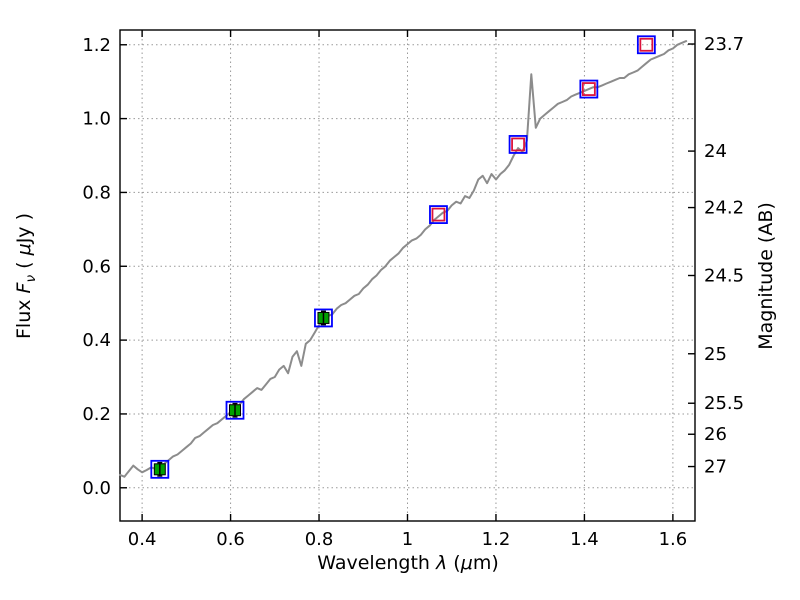 The image size is (800, 600). I want to click on flux-symbol: F, so click(24, 288).